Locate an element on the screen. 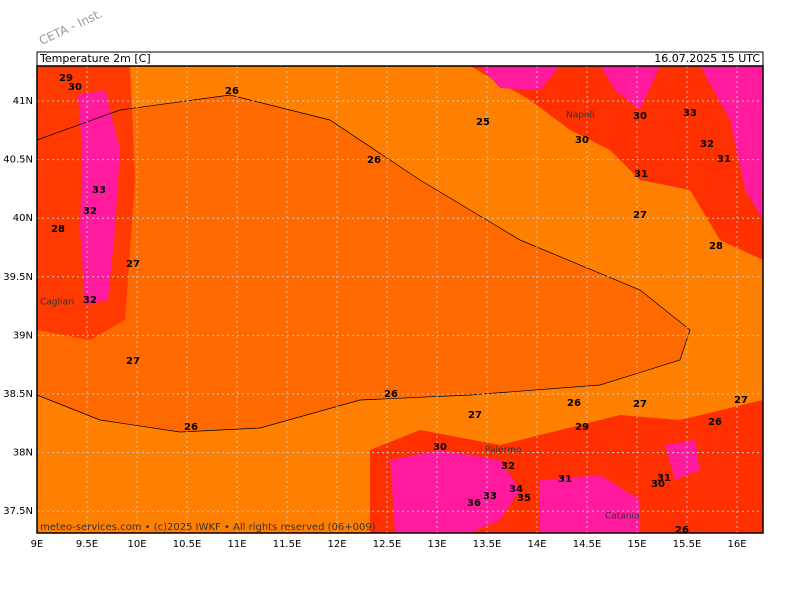 This screenshot has height=600, width=800. lon-label: 12.5E is located at coordinates (387, 544).